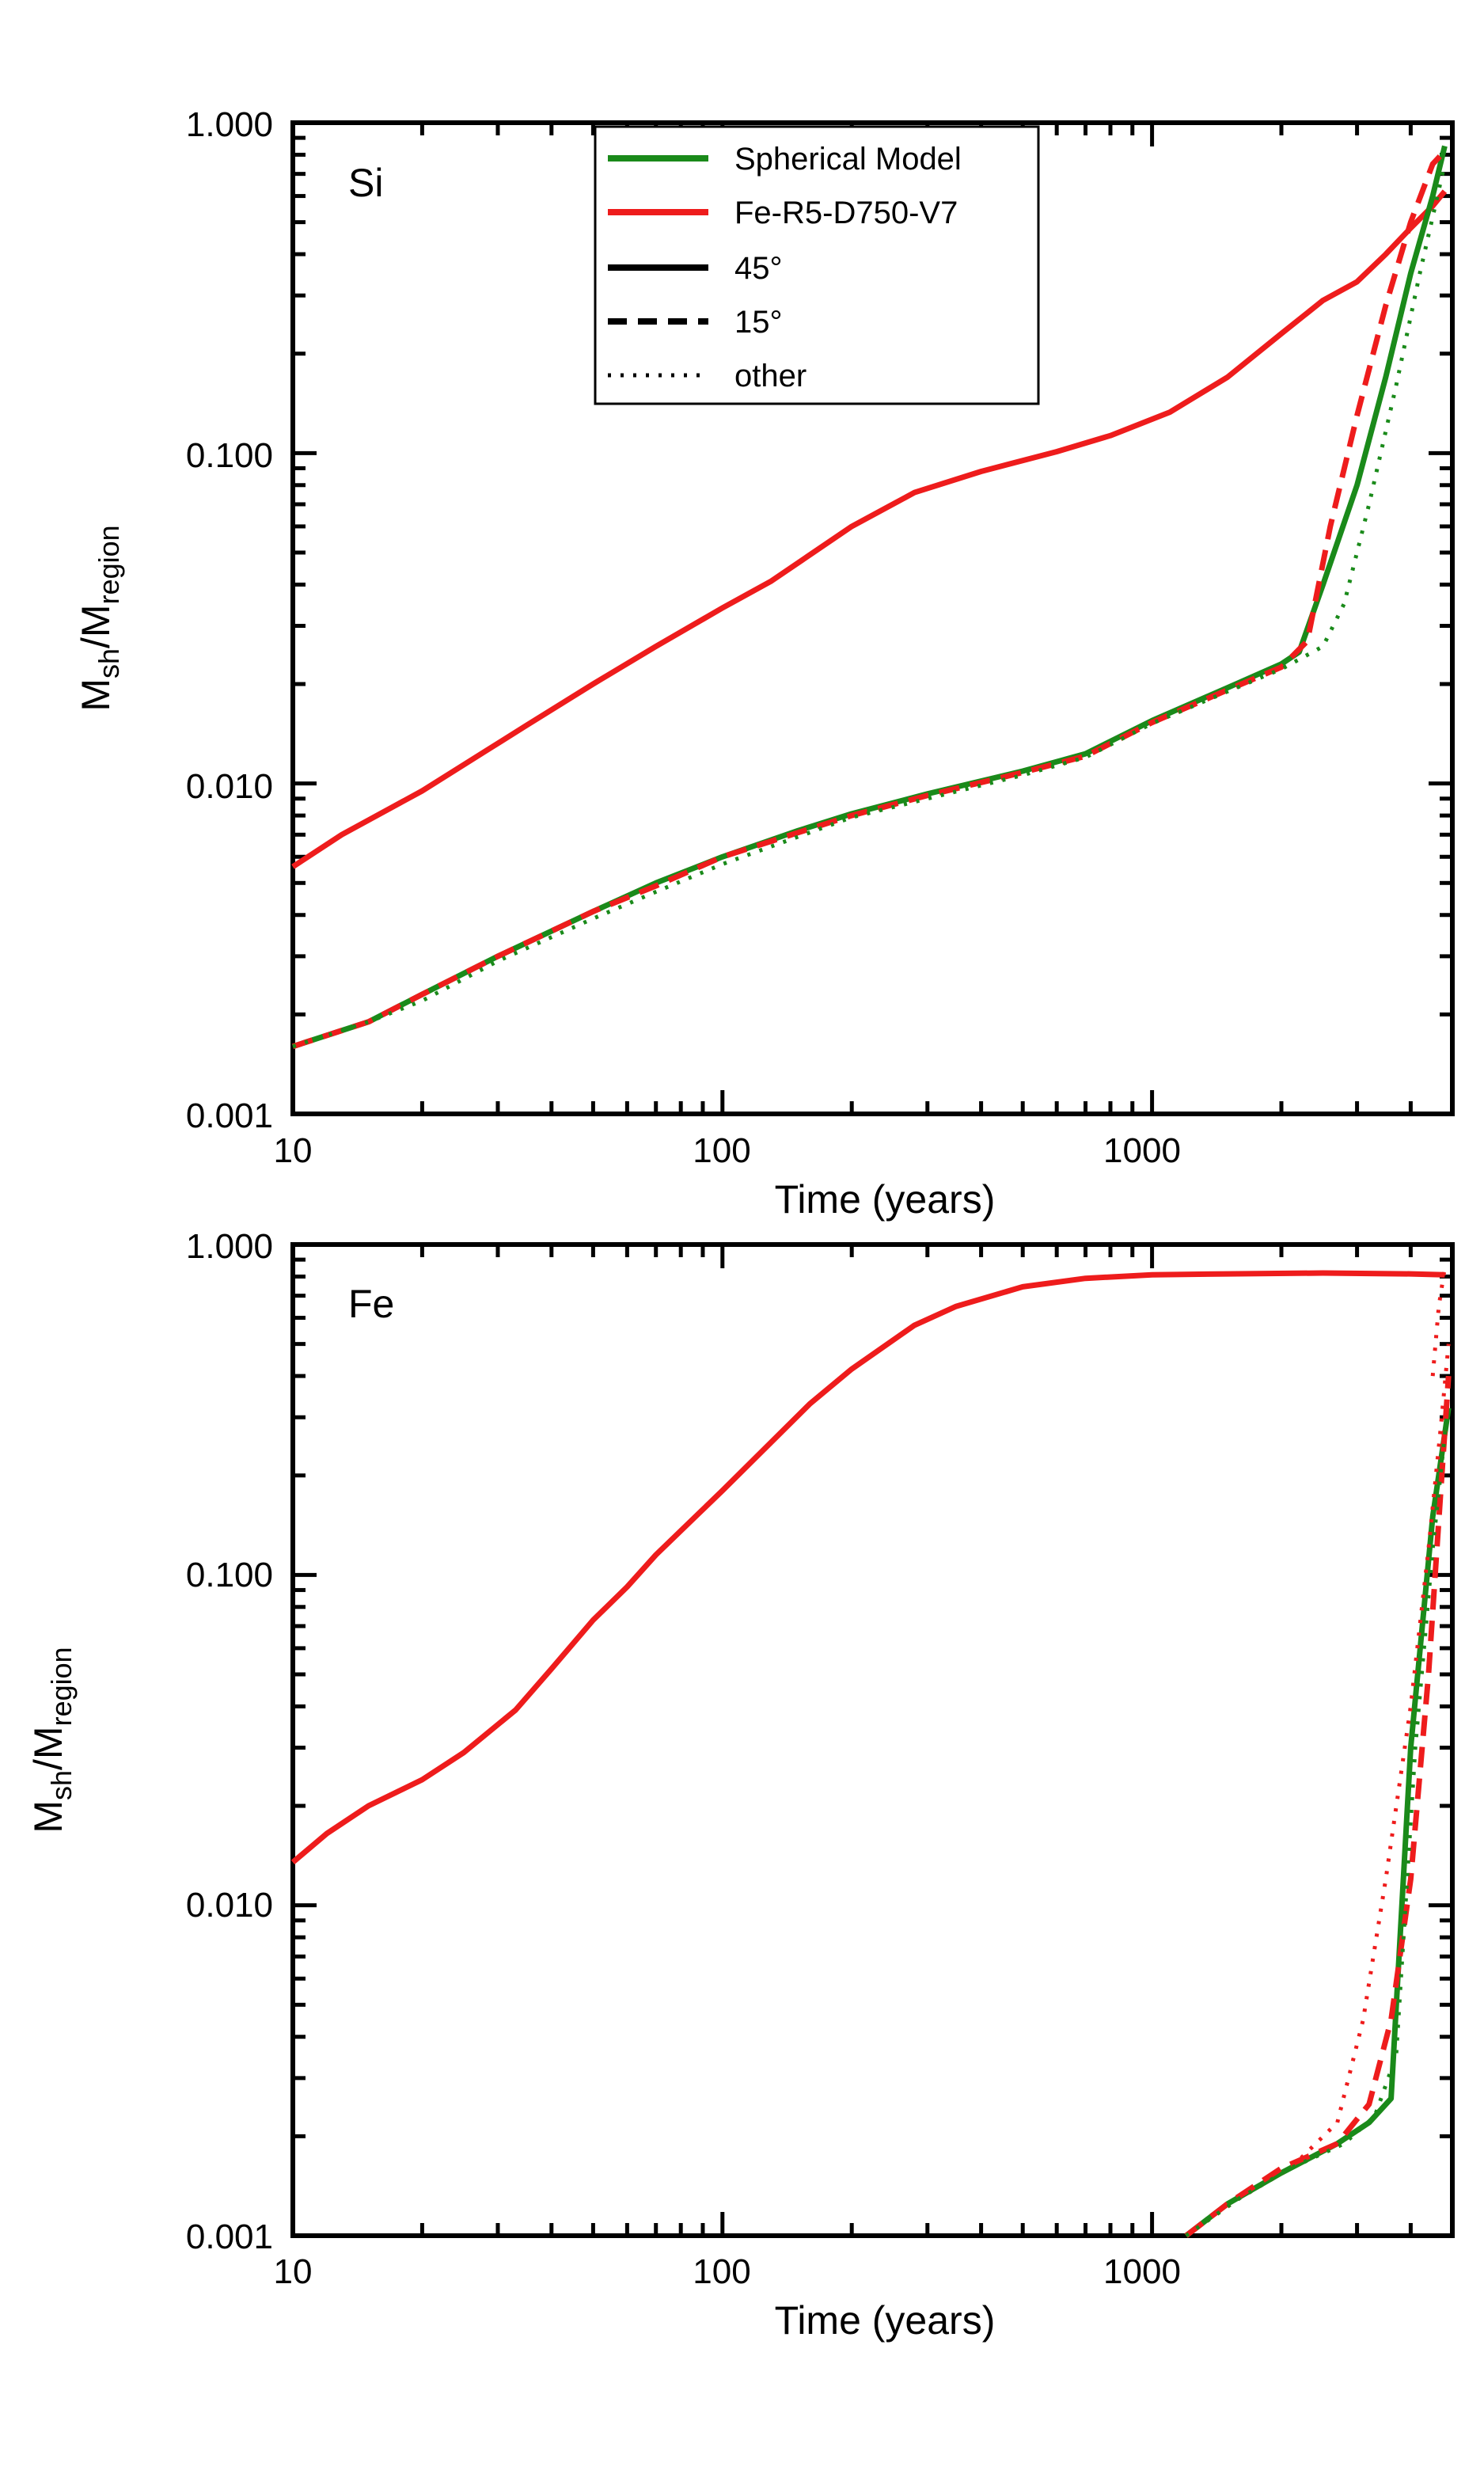 The image size is (1484, 2474). I want to click on fe-ylabel-sub2: region, so click(61, 1687).